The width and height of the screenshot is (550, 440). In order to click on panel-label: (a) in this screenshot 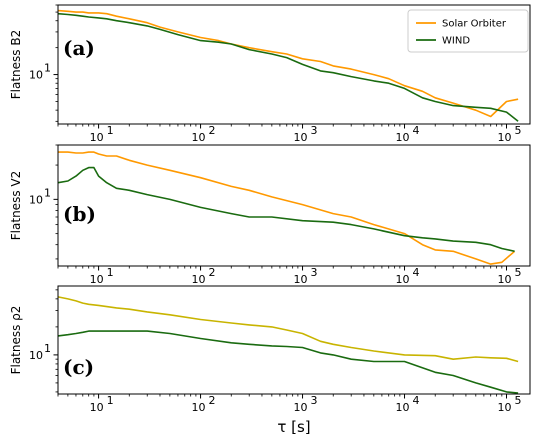, I will do `click(79, 48)`.